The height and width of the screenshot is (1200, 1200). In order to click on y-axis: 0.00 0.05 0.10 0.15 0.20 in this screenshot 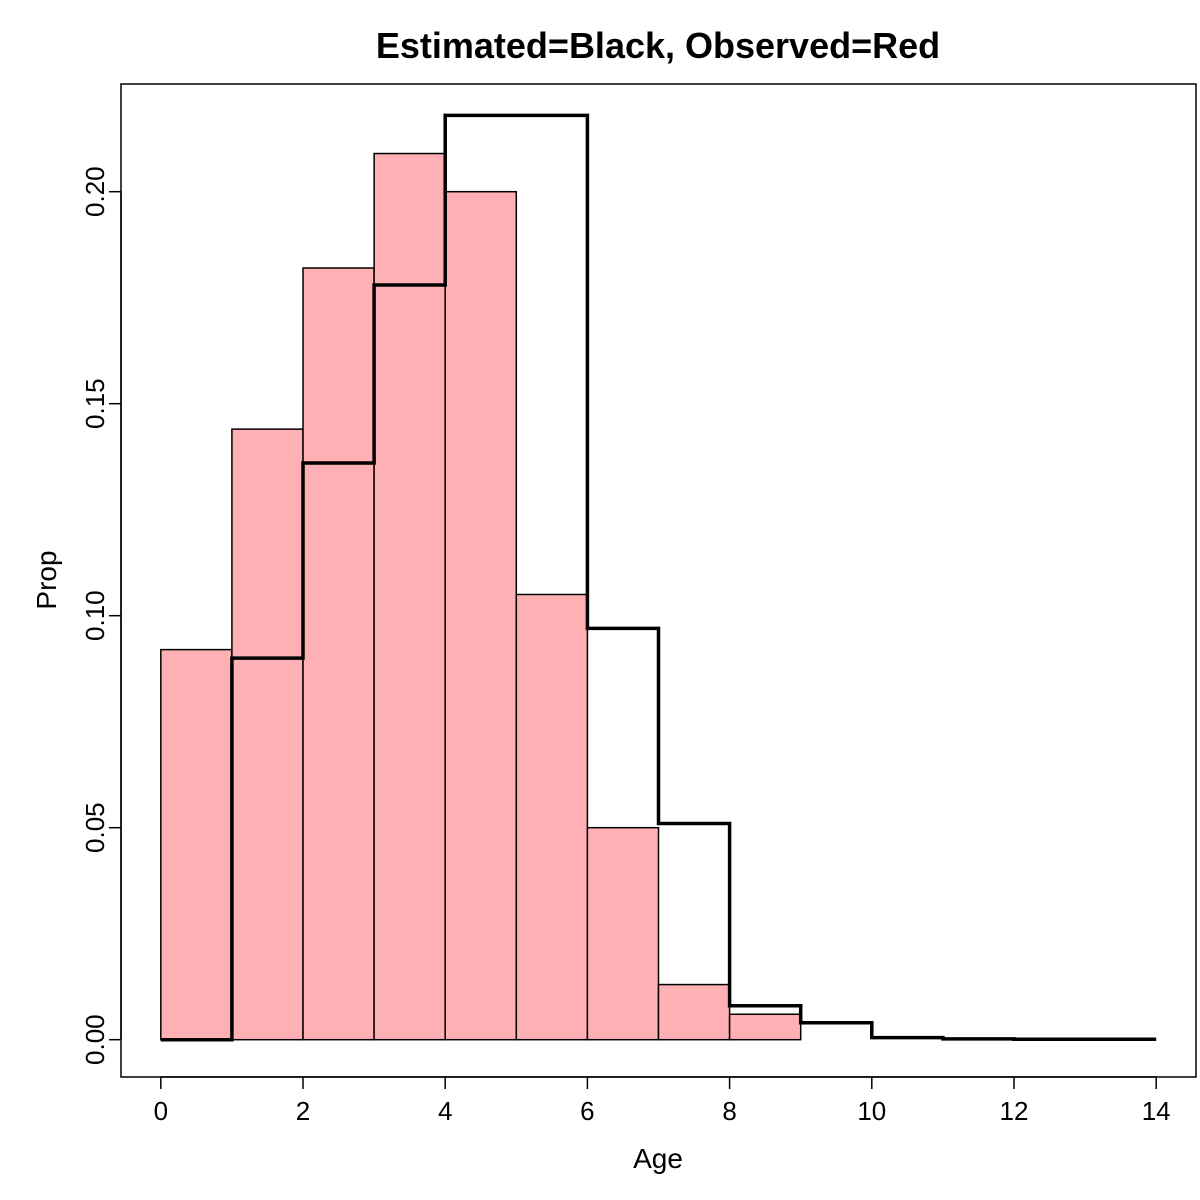, I will do `click(101, 615)`.